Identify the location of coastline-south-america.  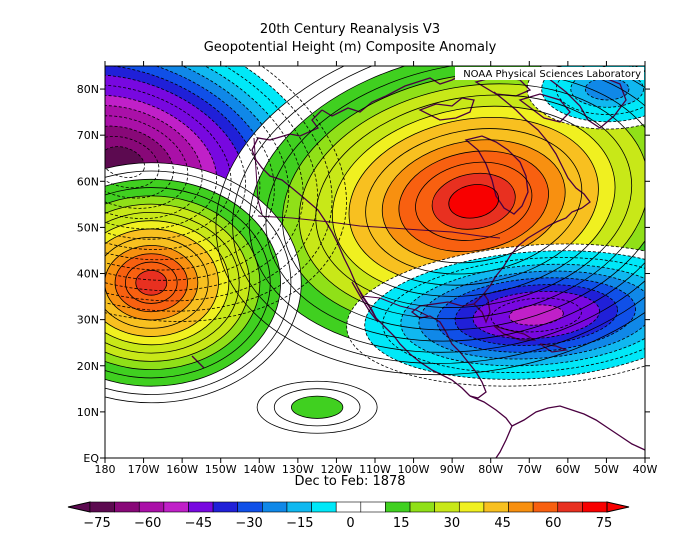
(557, 426).